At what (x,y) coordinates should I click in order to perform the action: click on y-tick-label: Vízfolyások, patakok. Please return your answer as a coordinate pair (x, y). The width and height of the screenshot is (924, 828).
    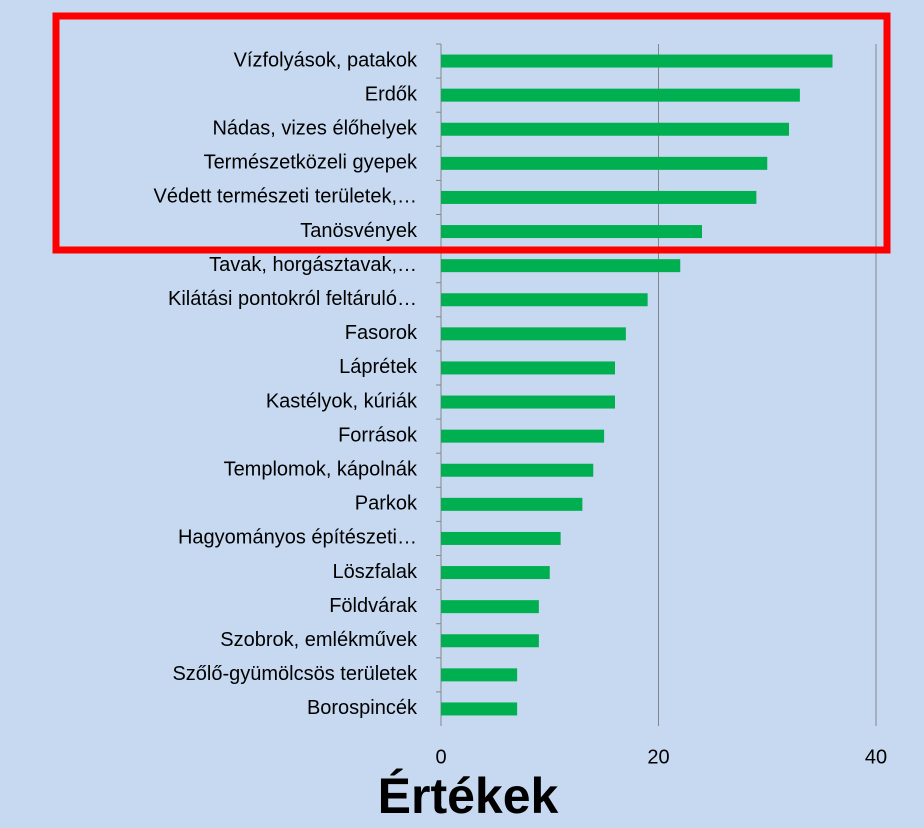
    Looking at the image, I should click on (326, 60).